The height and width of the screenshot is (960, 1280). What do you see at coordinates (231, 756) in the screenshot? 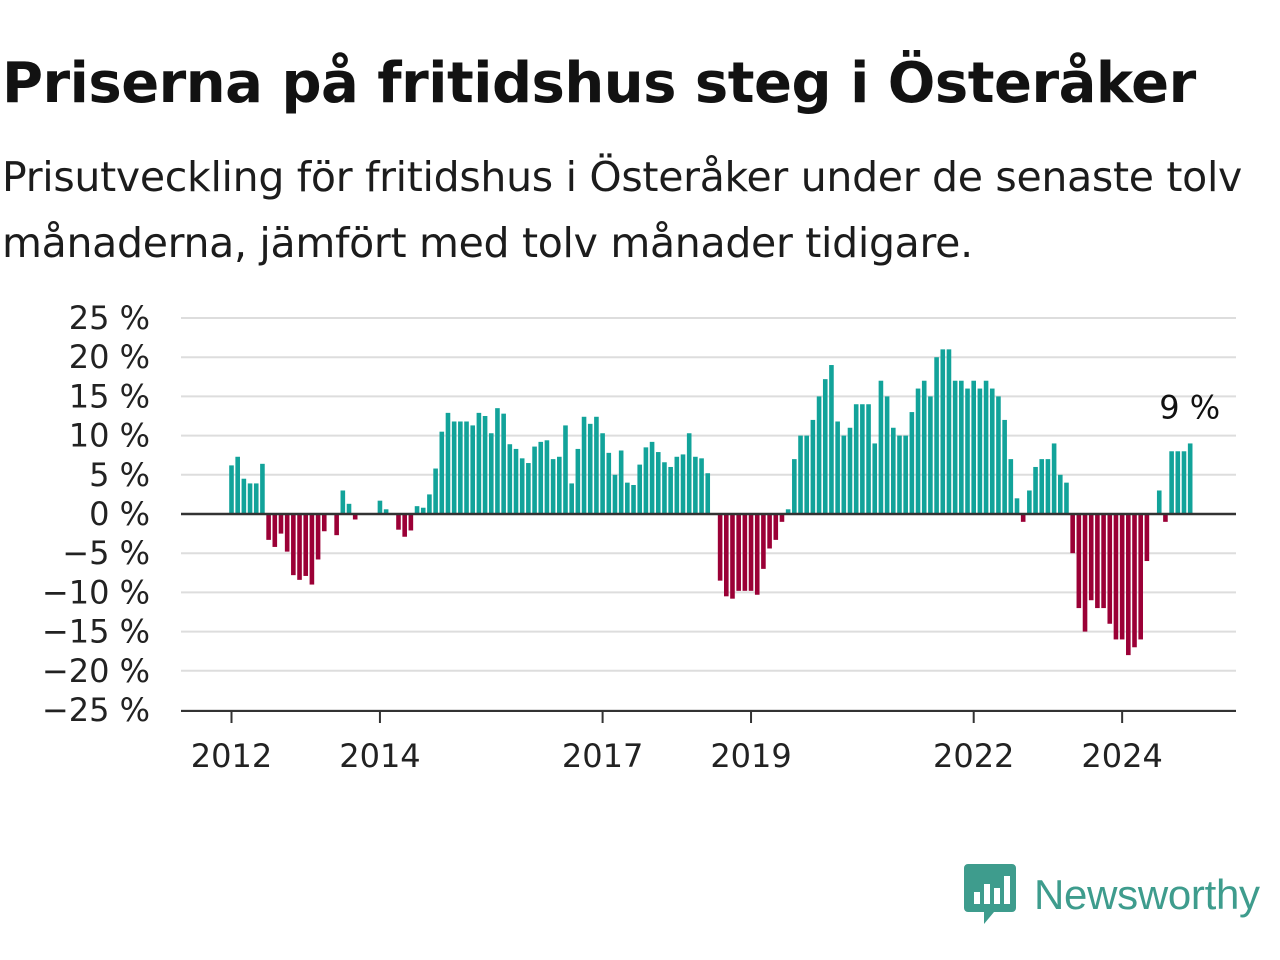
I see `x-tick-label: 2012` at bounding box center [231, 756].